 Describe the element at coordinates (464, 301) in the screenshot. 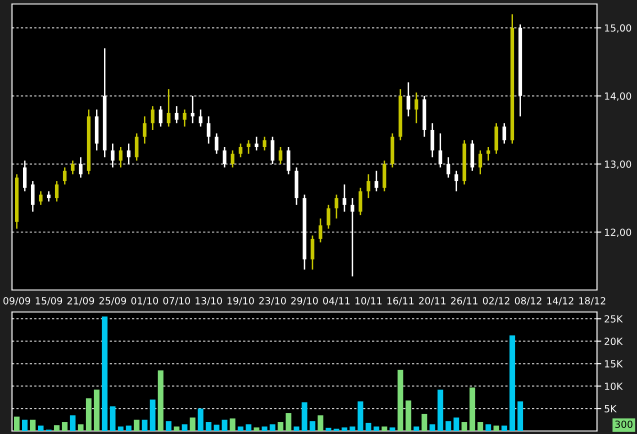

I see `x-tick-label: 26/11` at that location.